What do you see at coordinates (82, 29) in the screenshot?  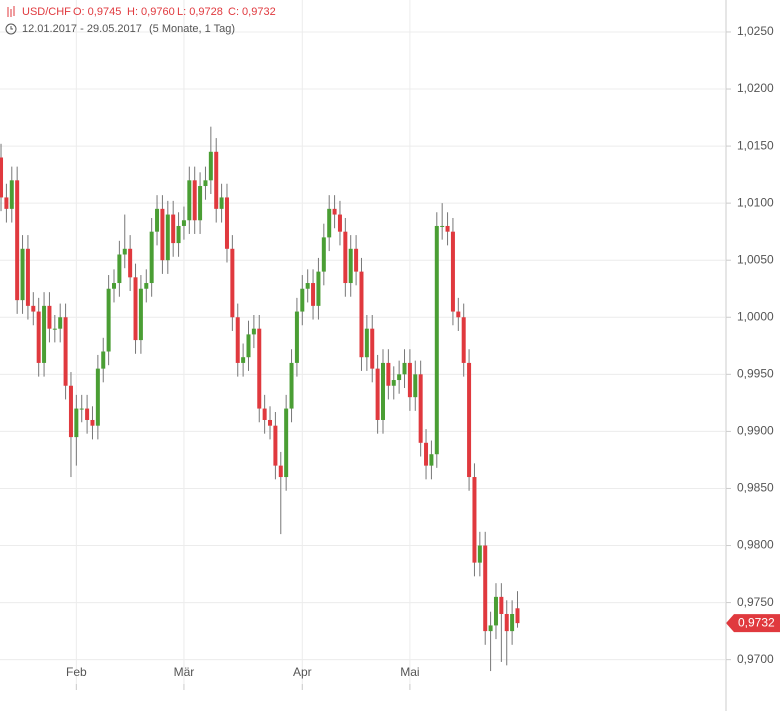 I see `date-range: 12.01.2017 - 29.05.2017` at bounding box center [82, 29].